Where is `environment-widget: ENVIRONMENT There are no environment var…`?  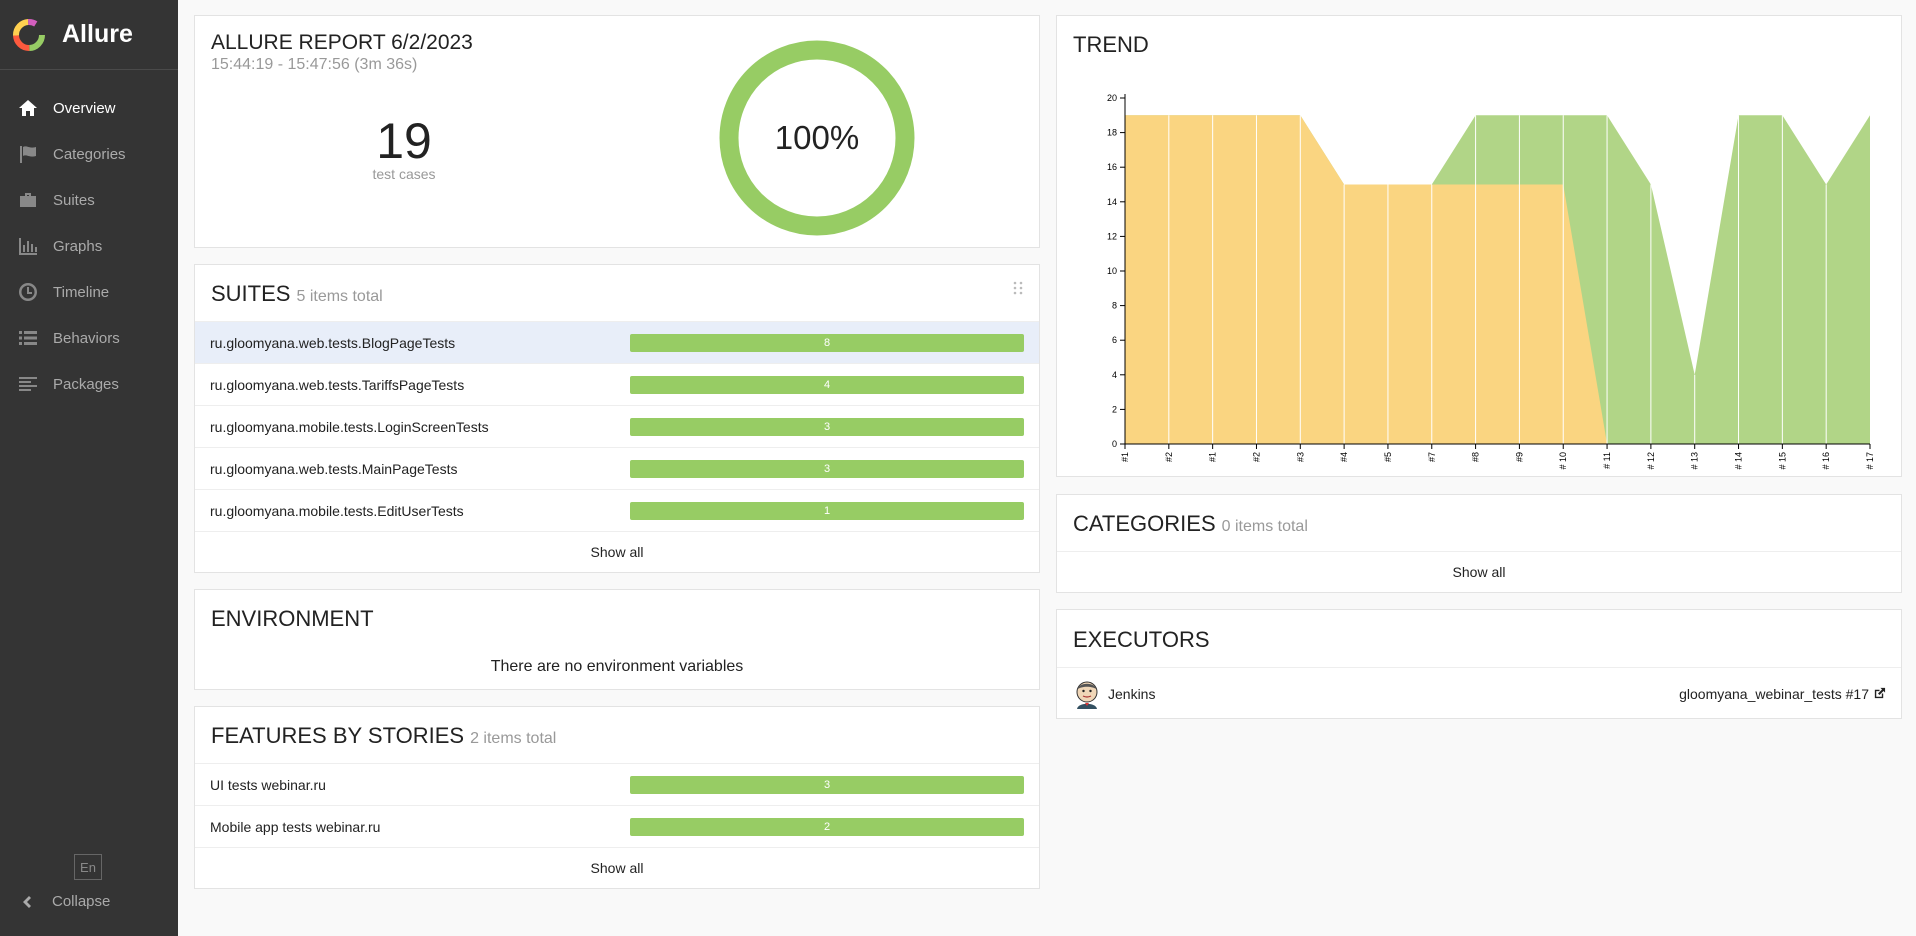 environment-widget: ENVIRONMENT There are no environment var… is located at coordinates (617, 639).